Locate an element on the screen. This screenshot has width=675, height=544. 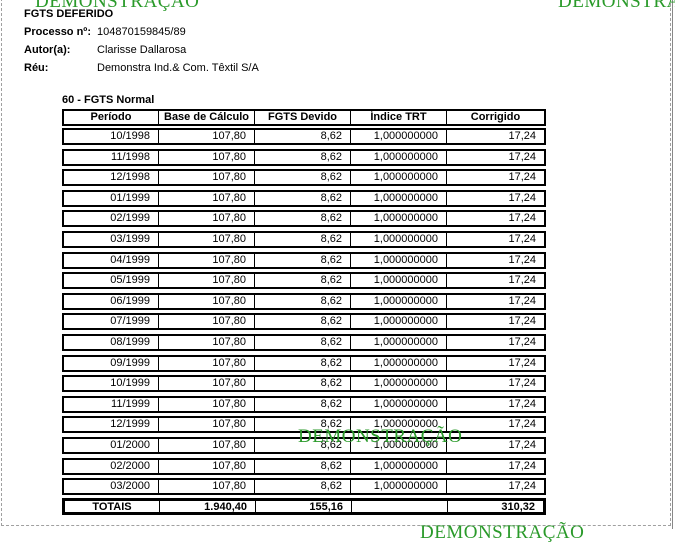
cell: 12/1998 is located at coordinates (111, 178).